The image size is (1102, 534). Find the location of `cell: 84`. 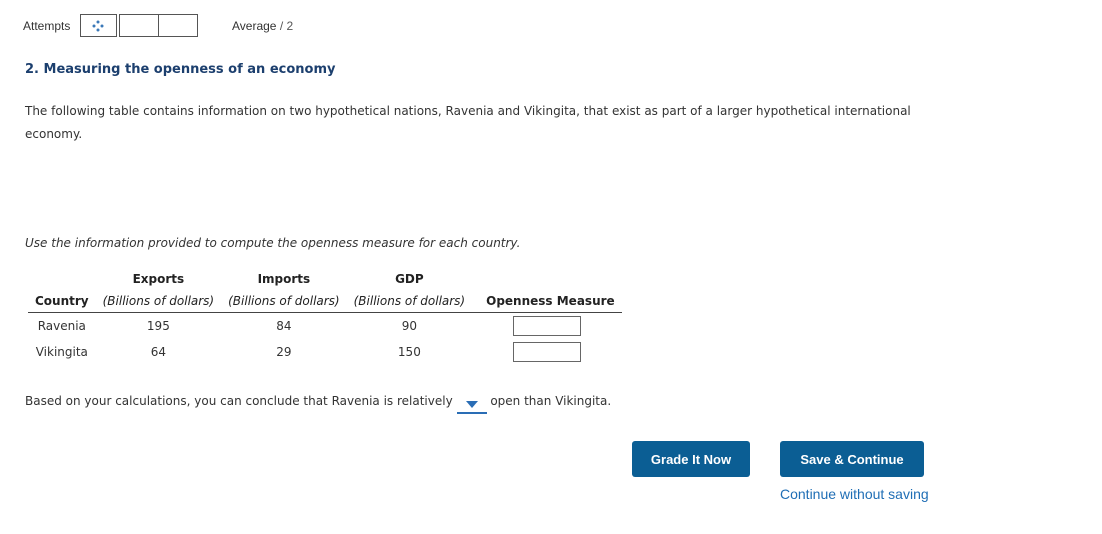

cell: 84 is located at coordinates (284, 326).